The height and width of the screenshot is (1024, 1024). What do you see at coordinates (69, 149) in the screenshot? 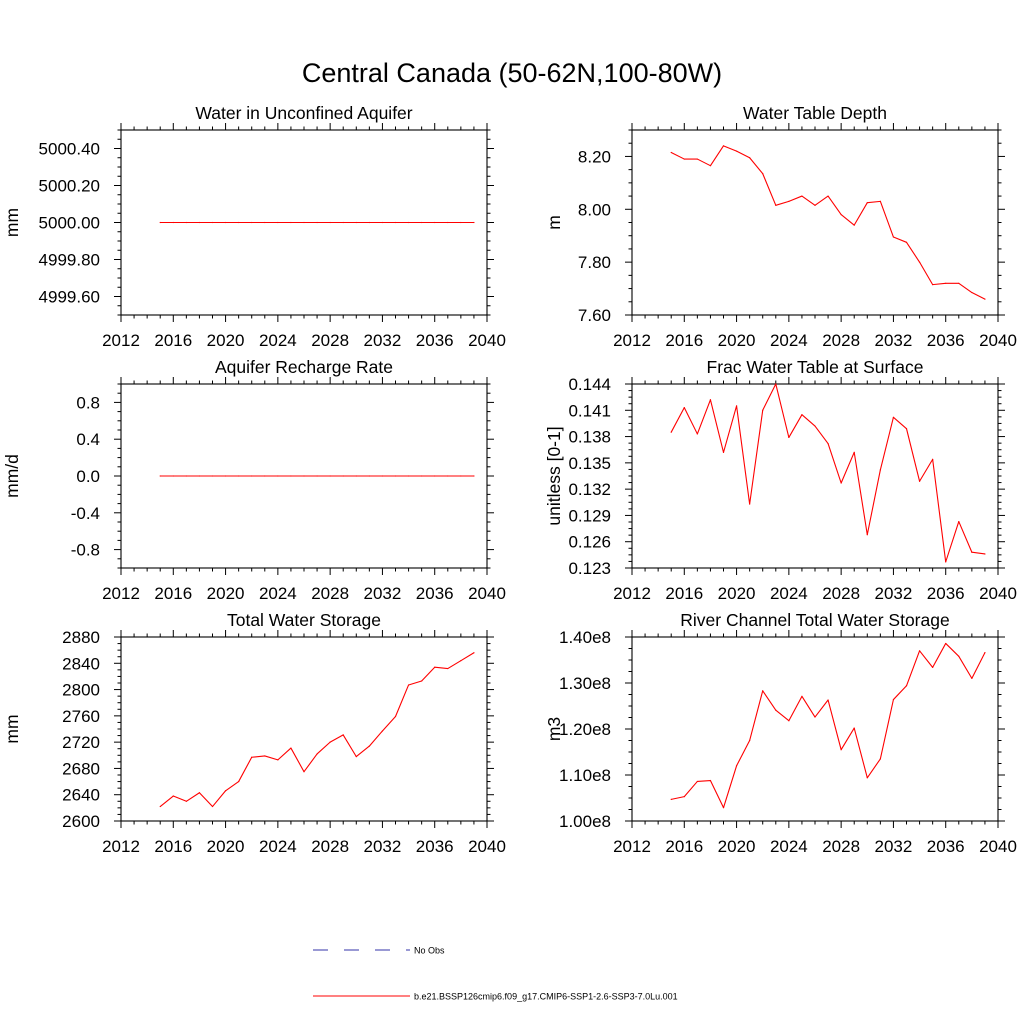
I see `y-tick-label: 5000.40` at bounding box center [69, 149].